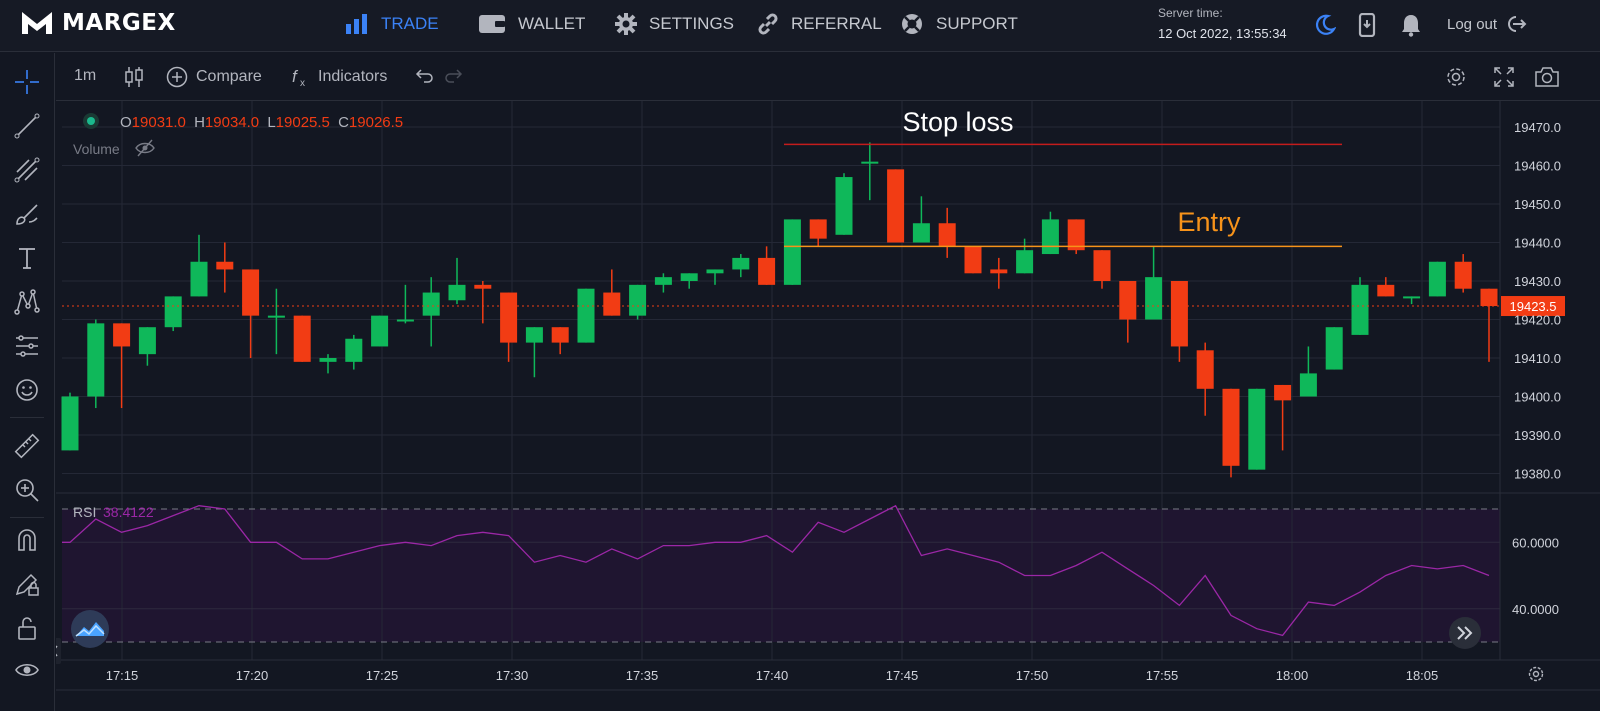 The width and height of the screenshot is (1600, 711). Describe the element at coordinates (959, 24) in the screenshot. I see `nav-support: SUPPORT` at that location.